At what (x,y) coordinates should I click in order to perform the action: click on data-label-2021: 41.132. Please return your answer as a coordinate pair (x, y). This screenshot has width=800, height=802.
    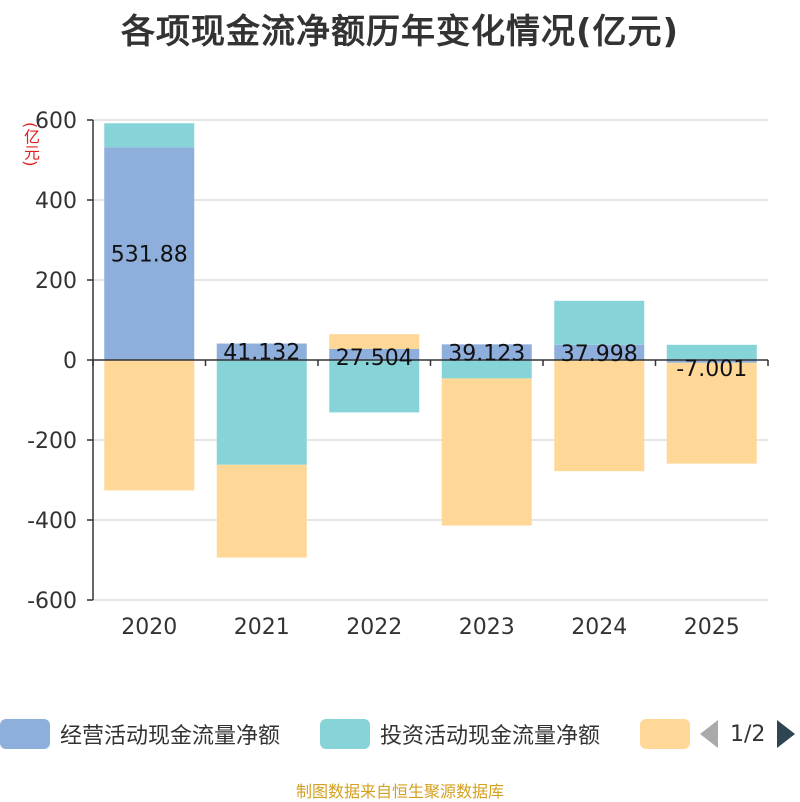
    Looking at the image, I should click on (261, 353).